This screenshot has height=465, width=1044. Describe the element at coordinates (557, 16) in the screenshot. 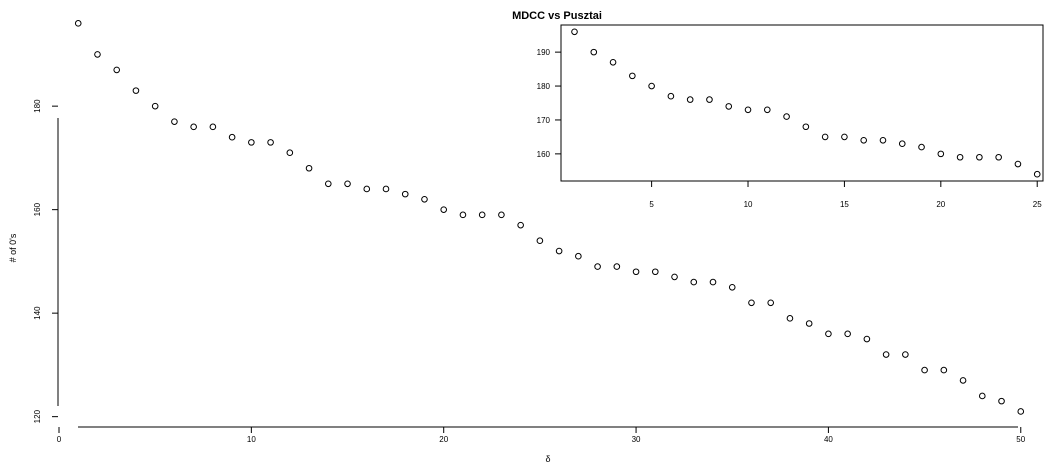

I see `chart-title: MDCC vs Pusztai` at that location.